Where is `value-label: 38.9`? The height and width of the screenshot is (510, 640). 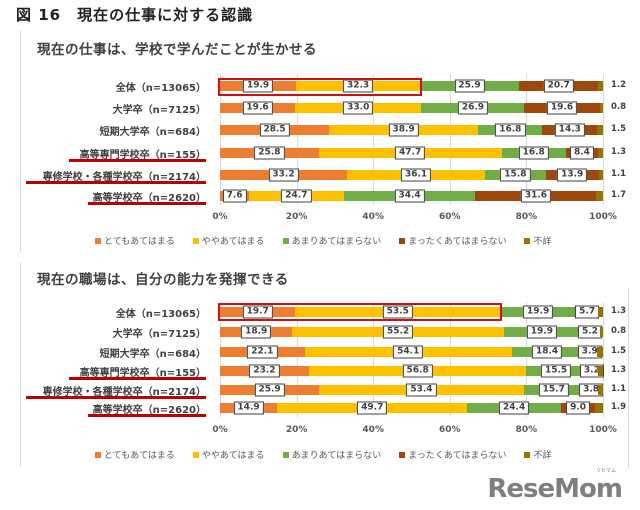 value-label: 38.9 is located at coordinates (403, 130).